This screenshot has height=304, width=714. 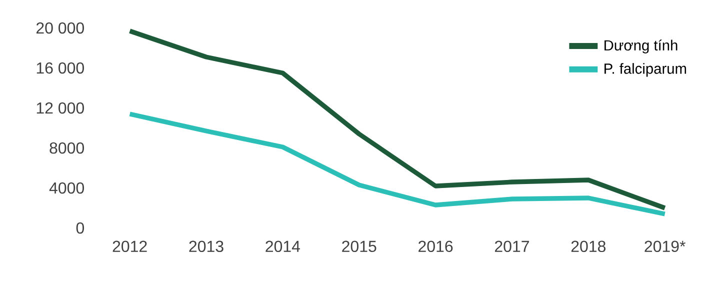 What do you see at coordinates (645, 70) in the screenshot?
I see `legend-label: P. falciparum` at bounding box center [645, 70].